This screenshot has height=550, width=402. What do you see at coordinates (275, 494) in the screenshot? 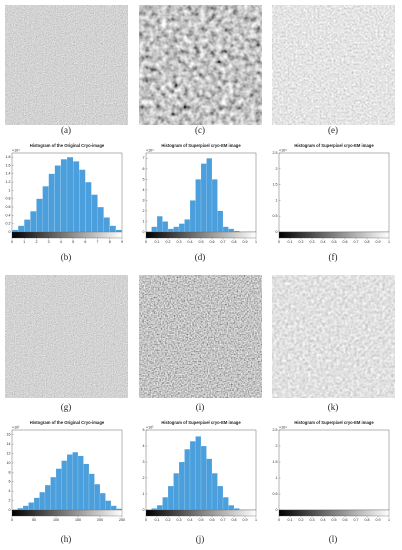
I see `y-tick-label: 0.5` at bounding box center [275, 494].